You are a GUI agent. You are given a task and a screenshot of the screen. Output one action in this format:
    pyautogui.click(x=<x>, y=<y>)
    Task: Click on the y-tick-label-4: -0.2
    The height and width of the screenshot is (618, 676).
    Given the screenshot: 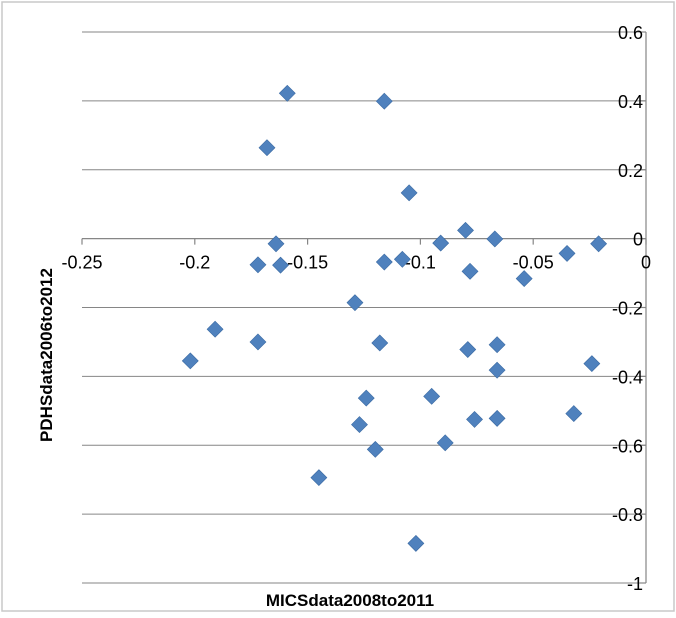 What is the action you would take?
    pyautogui.click(x=627, y=309)
    